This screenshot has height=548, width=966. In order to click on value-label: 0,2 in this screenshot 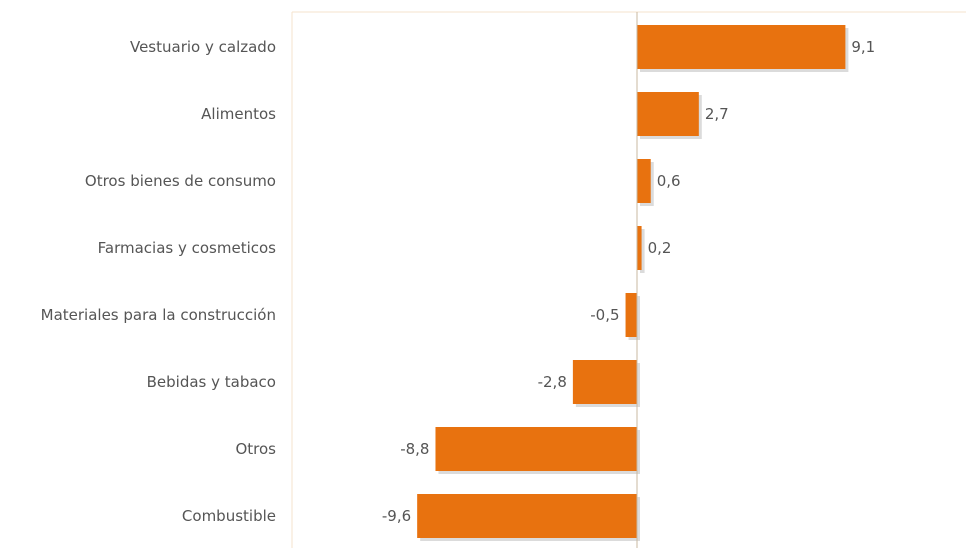, I will do `click(660, 248)`.